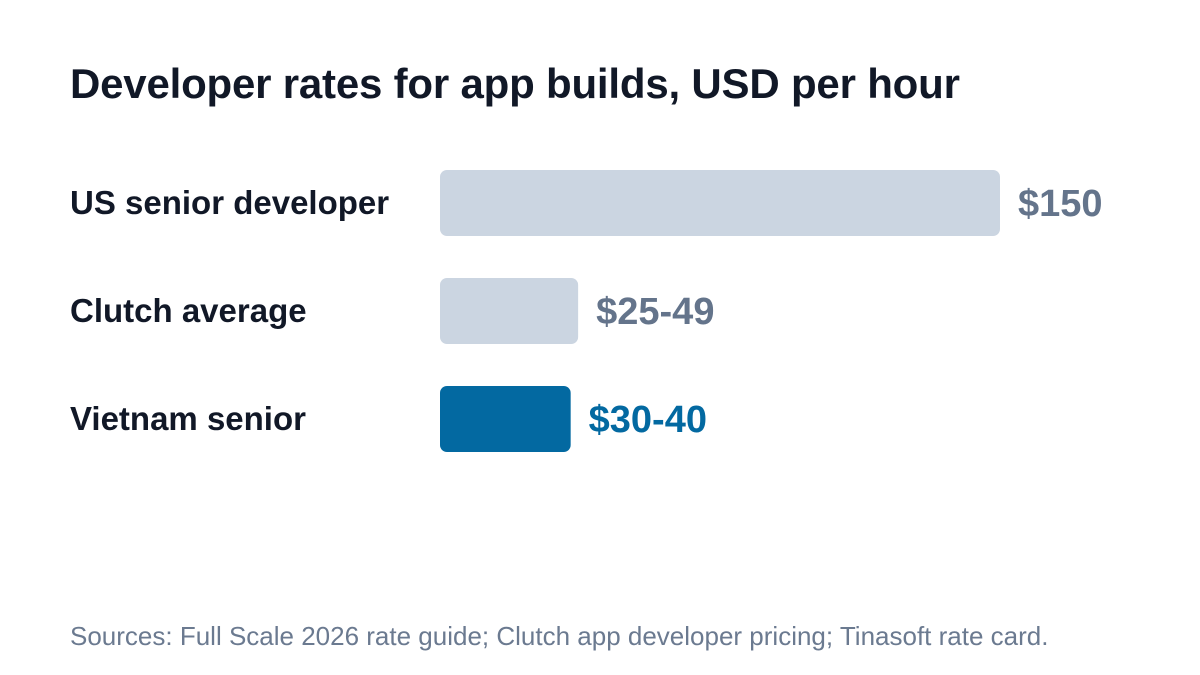 This screenshot has height=675, width=1200. What do you see at coordinates (1060, 204) in the screenshot?
I see `value-label: $150` at bounding box center [1060, 204].